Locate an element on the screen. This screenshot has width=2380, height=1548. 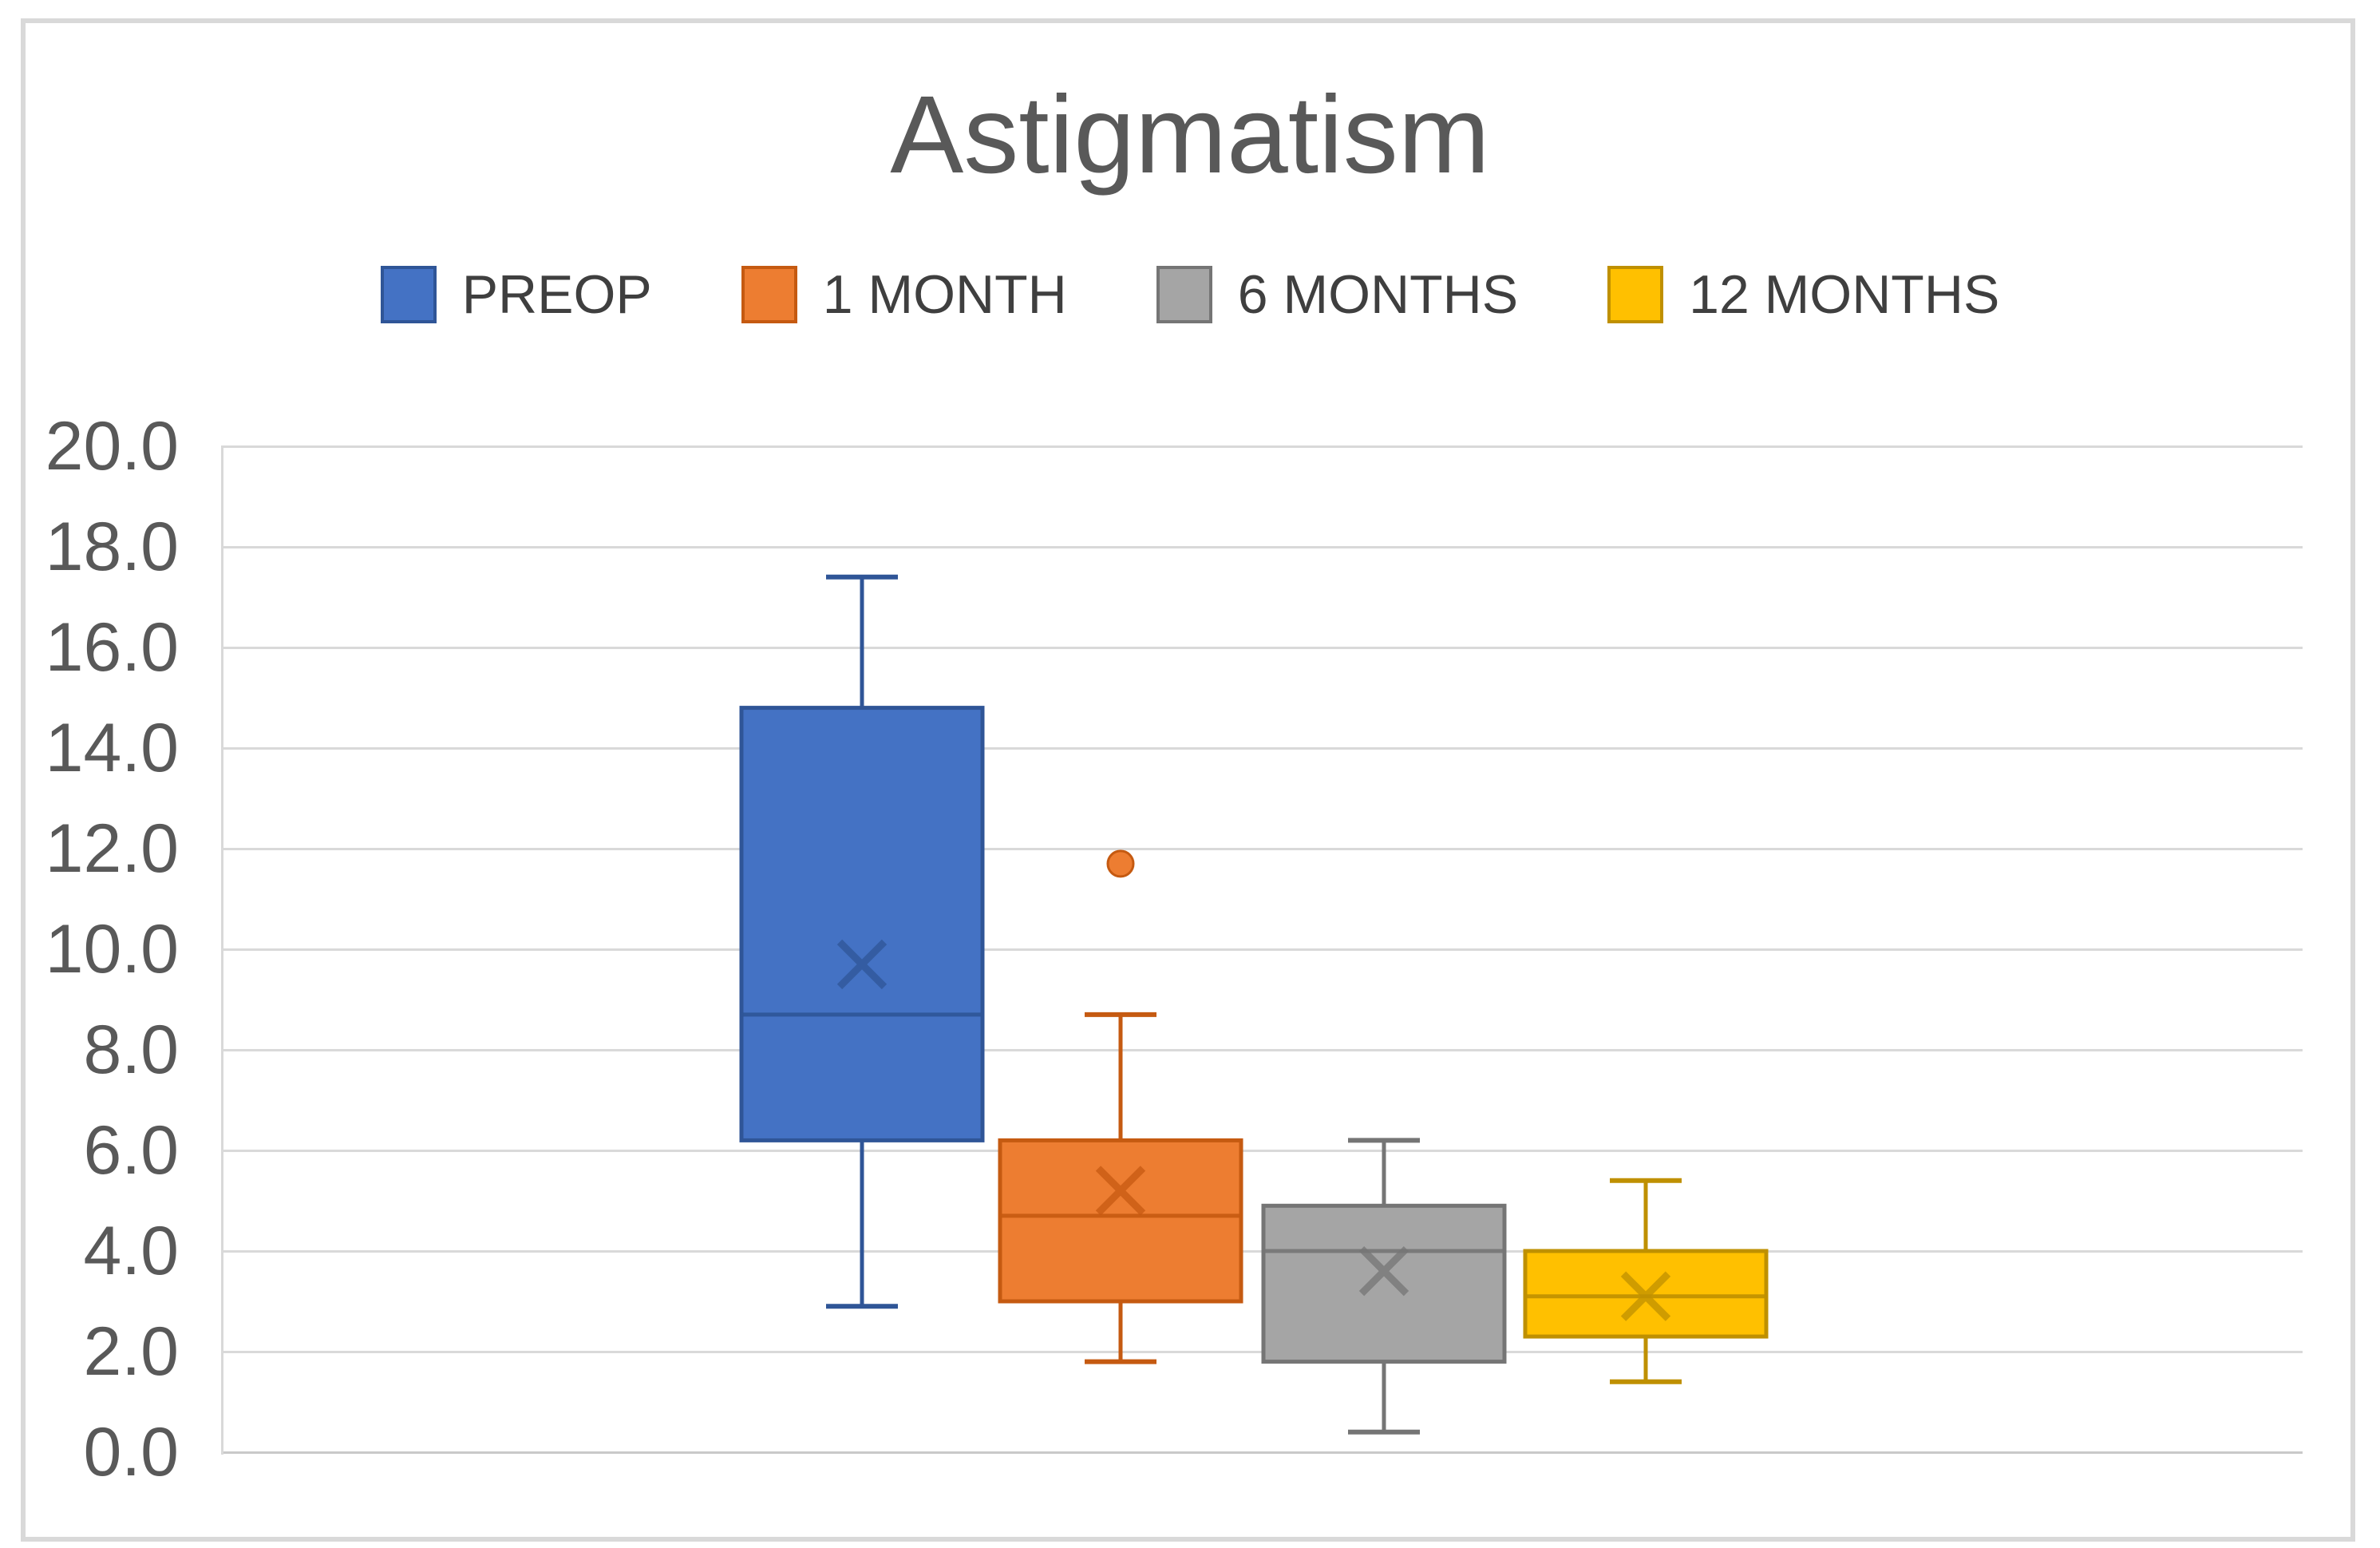
box-plot-6-months is located at coordinates (1384, 1287).